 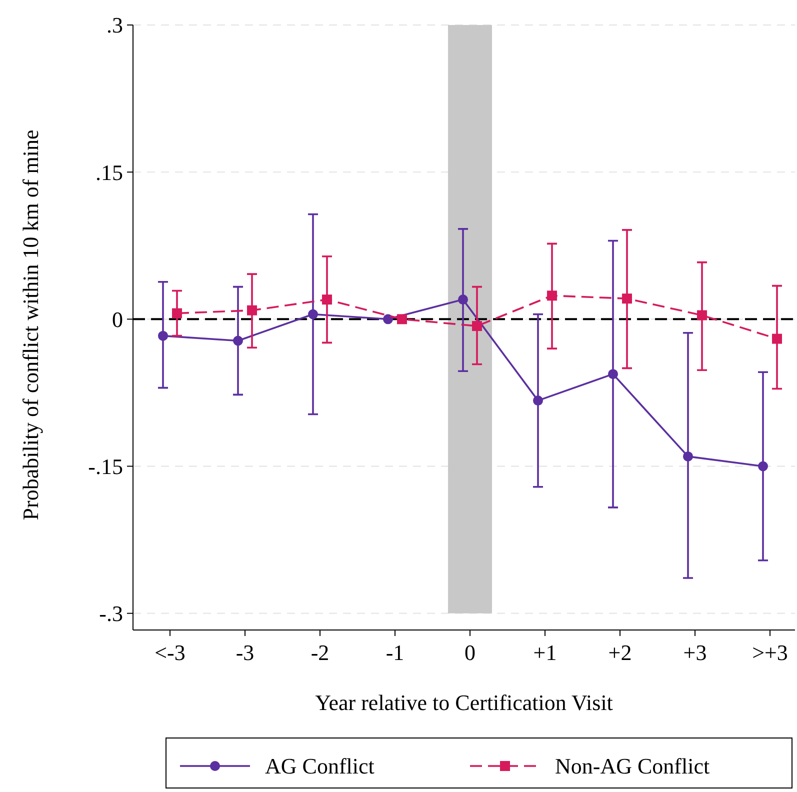 I want to click on y-tick-label: 0, so click(x=117, y=319).